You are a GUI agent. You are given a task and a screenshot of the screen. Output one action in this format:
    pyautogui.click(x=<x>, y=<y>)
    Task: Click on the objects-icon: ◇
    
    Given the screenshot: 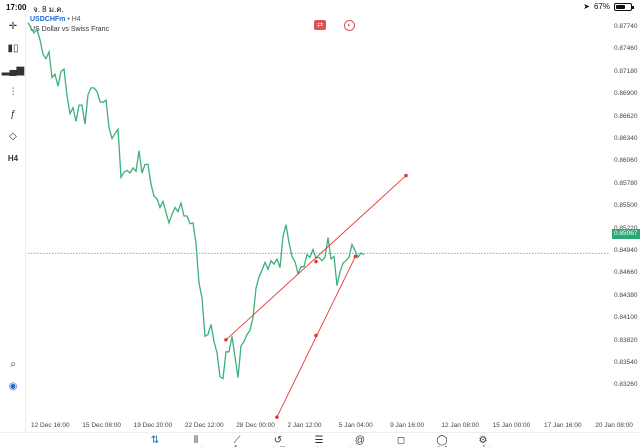 What is the action you would take?
    pyautogui.click(x=13, y=136)
    